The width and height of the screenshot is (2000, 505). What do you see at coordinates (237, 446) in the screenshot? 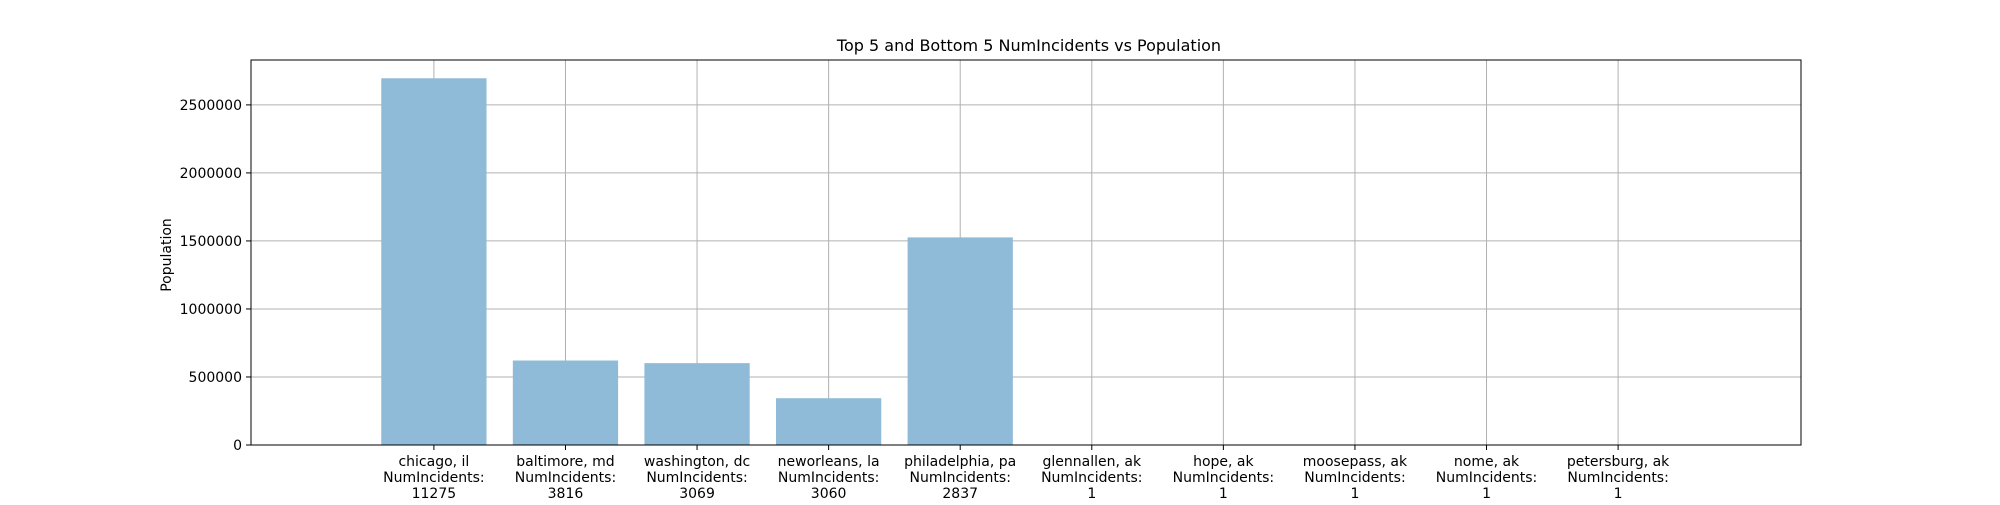
I see `y-tick-label: 0` at bounding box center [237, 446].